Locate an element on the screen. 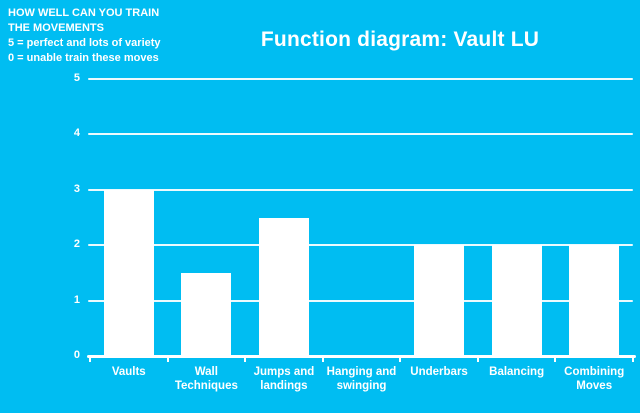 This screenshot has height=413, width=640. chart-note-line: 0 = unable train these moves is located at coordinates (83, 58).